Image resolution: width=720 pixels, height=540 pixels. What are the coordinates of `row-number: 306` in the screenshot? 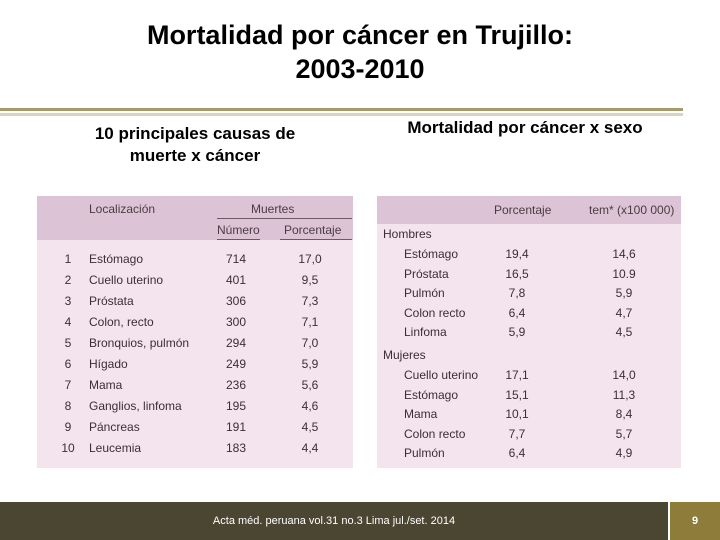 It's located at (236, 301).